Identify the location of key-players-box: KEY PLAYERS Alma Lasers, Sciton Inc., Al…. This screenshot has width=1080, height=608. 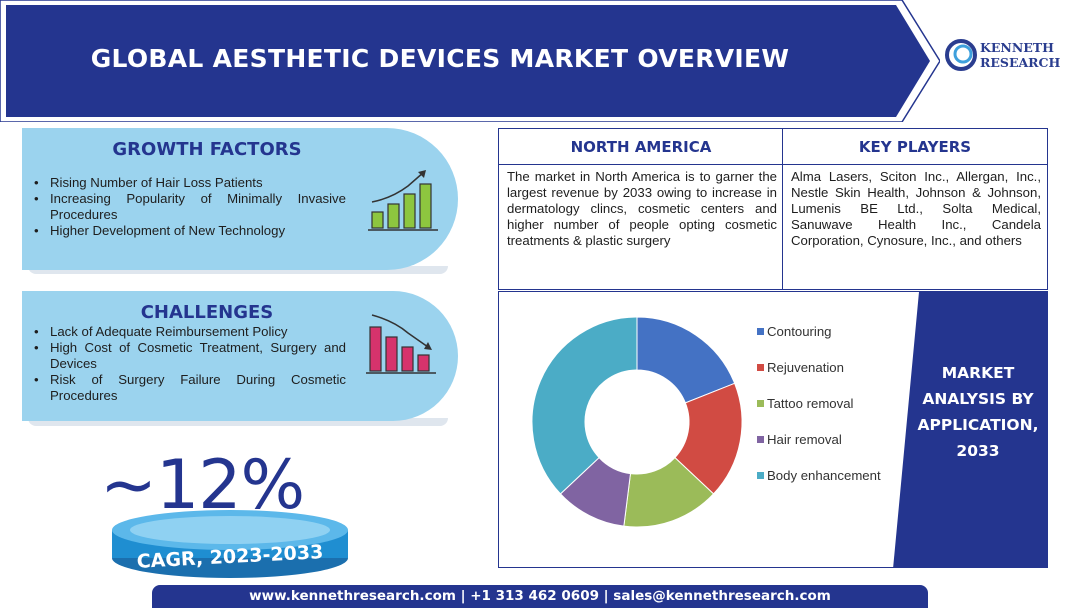
(915, 209).